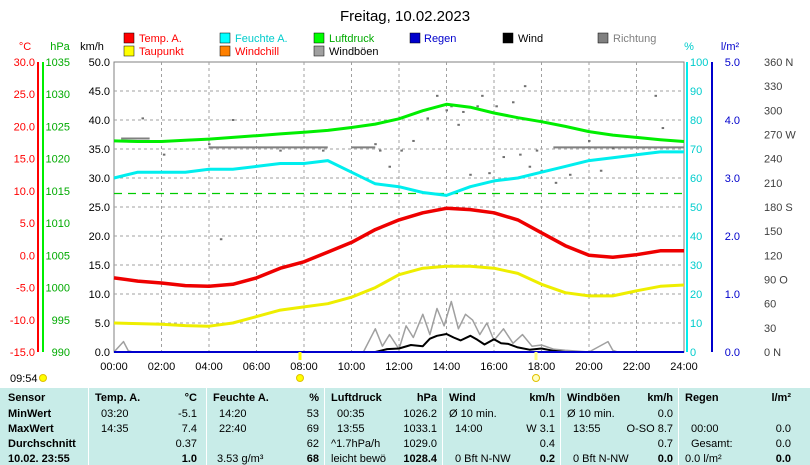  What do you see at coordinates (42, 444) in the screenshot?
I see `row-label-avg: Durchschnitt` at bounding box center [42, 444].